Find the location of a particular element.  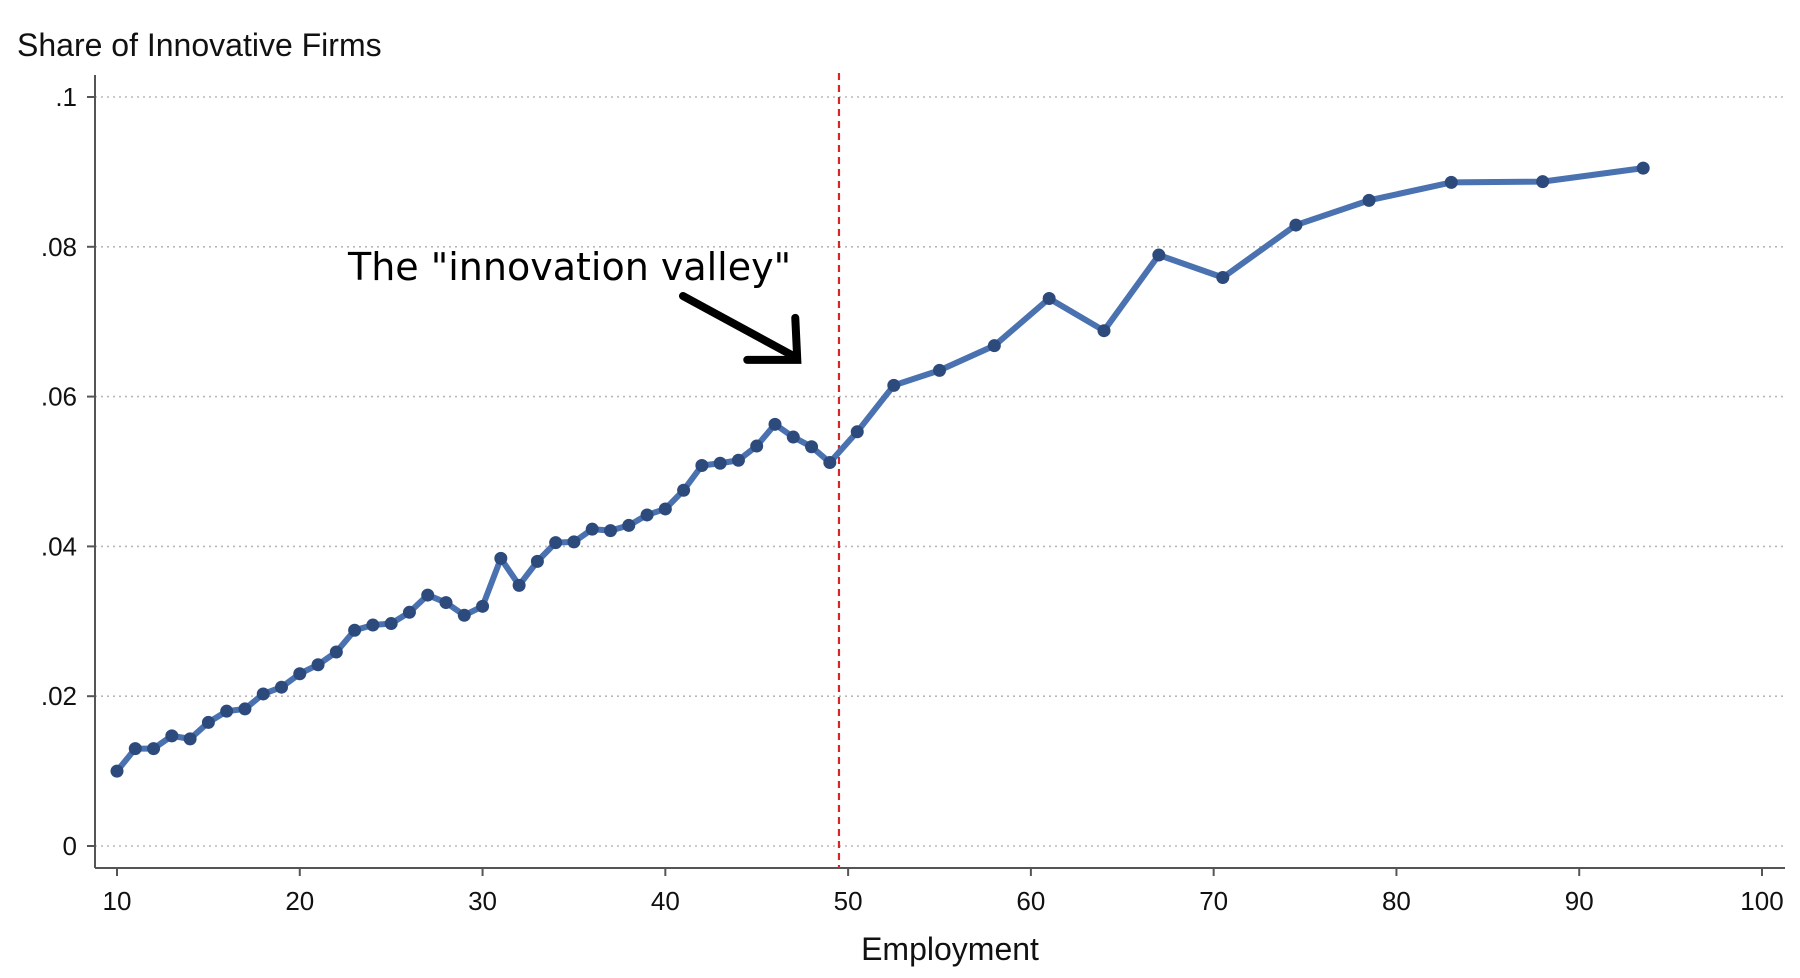

x-tick-label: 30 is located at coordinates (482, 901).